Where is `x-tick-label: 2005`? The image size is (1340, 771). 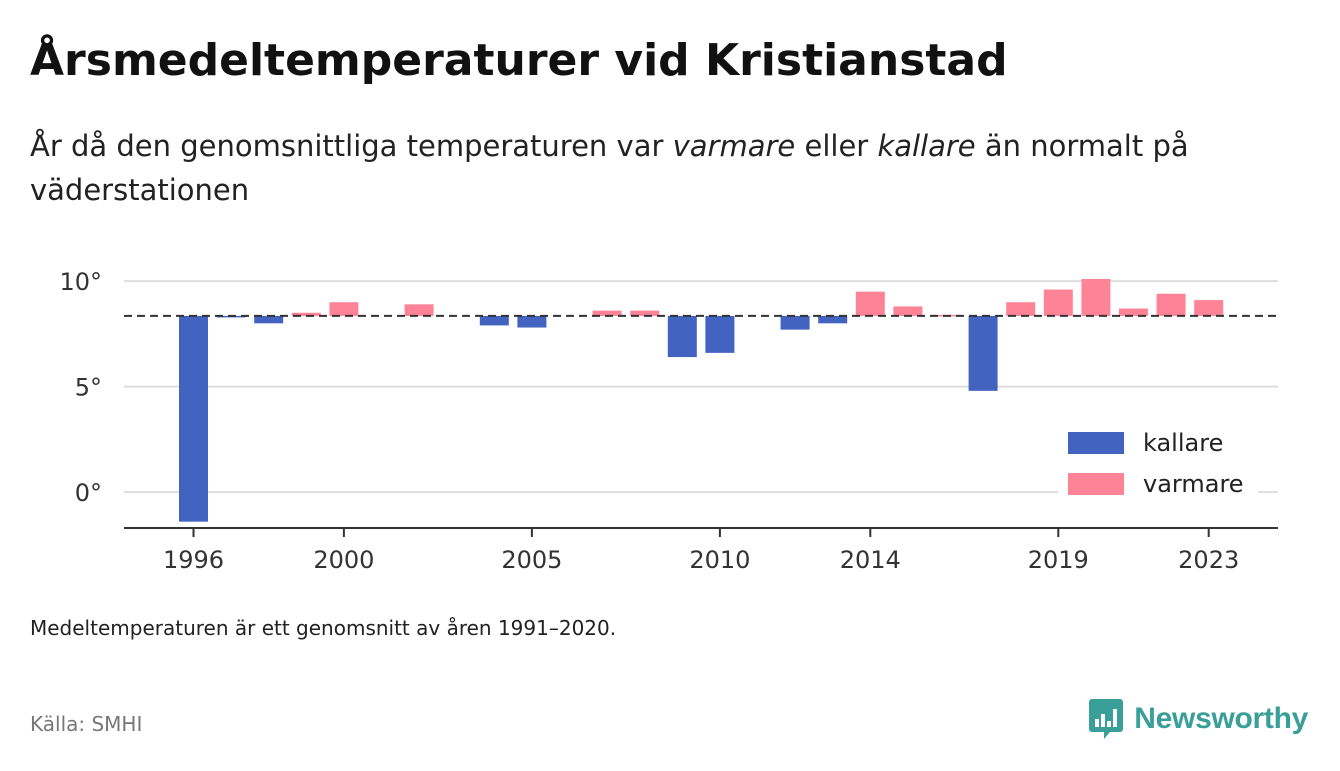 x-tick-label: 2005 is located at coordinates (531, 560).